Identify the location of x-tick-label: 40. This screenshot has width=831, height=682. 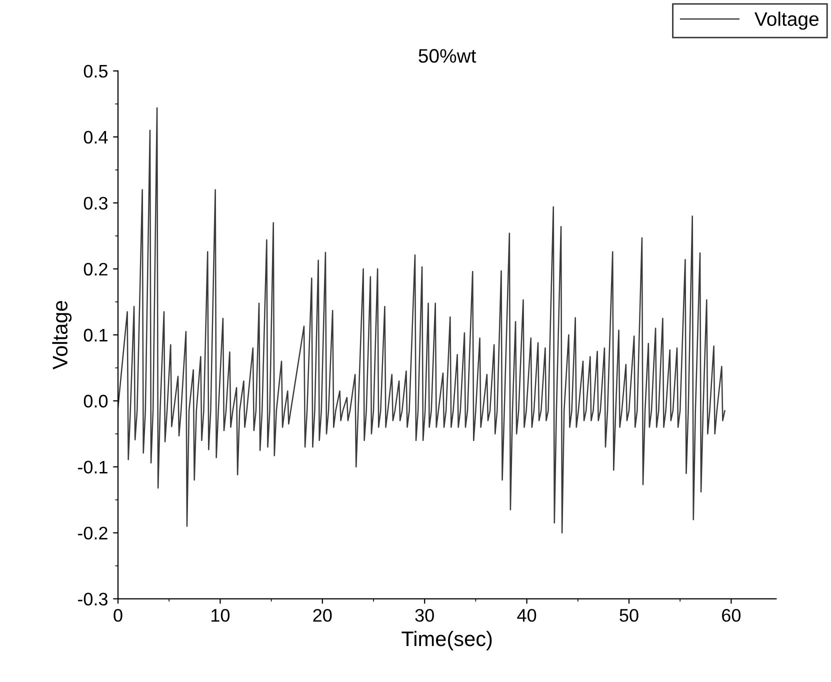
(526, 615).